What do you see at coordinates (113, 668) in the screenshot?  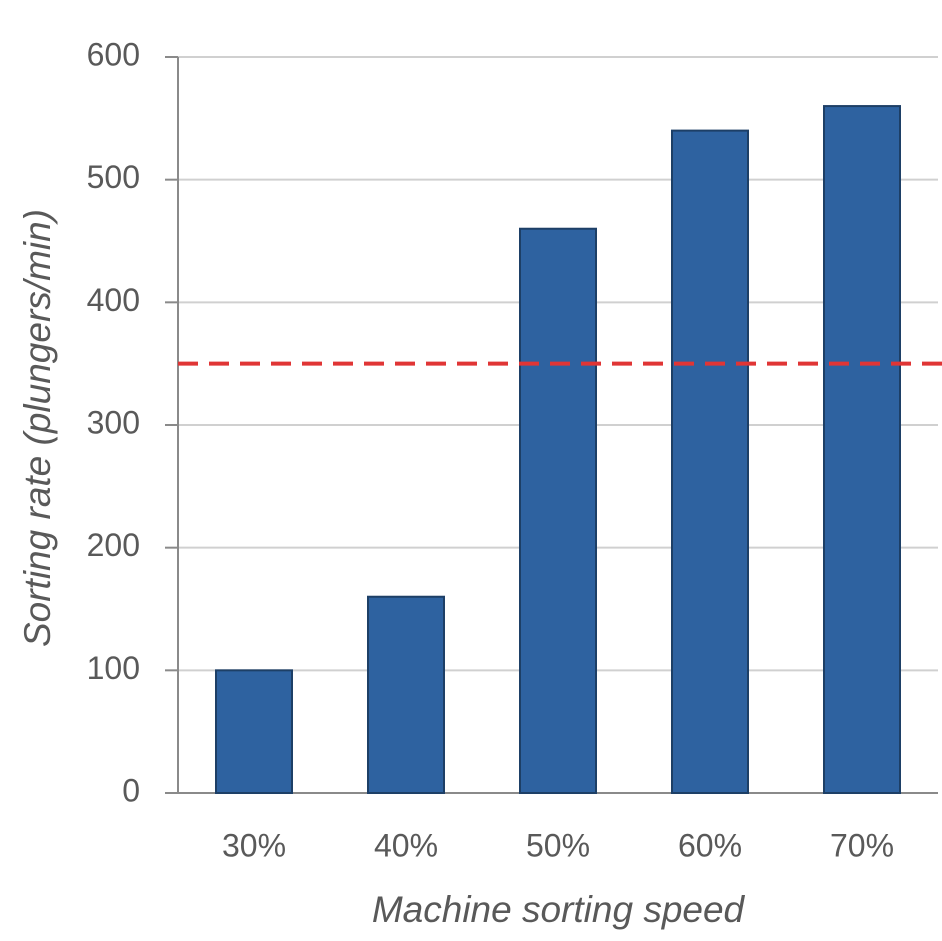 I see `y-tick-label: 100` at bounding box center [113, 668].